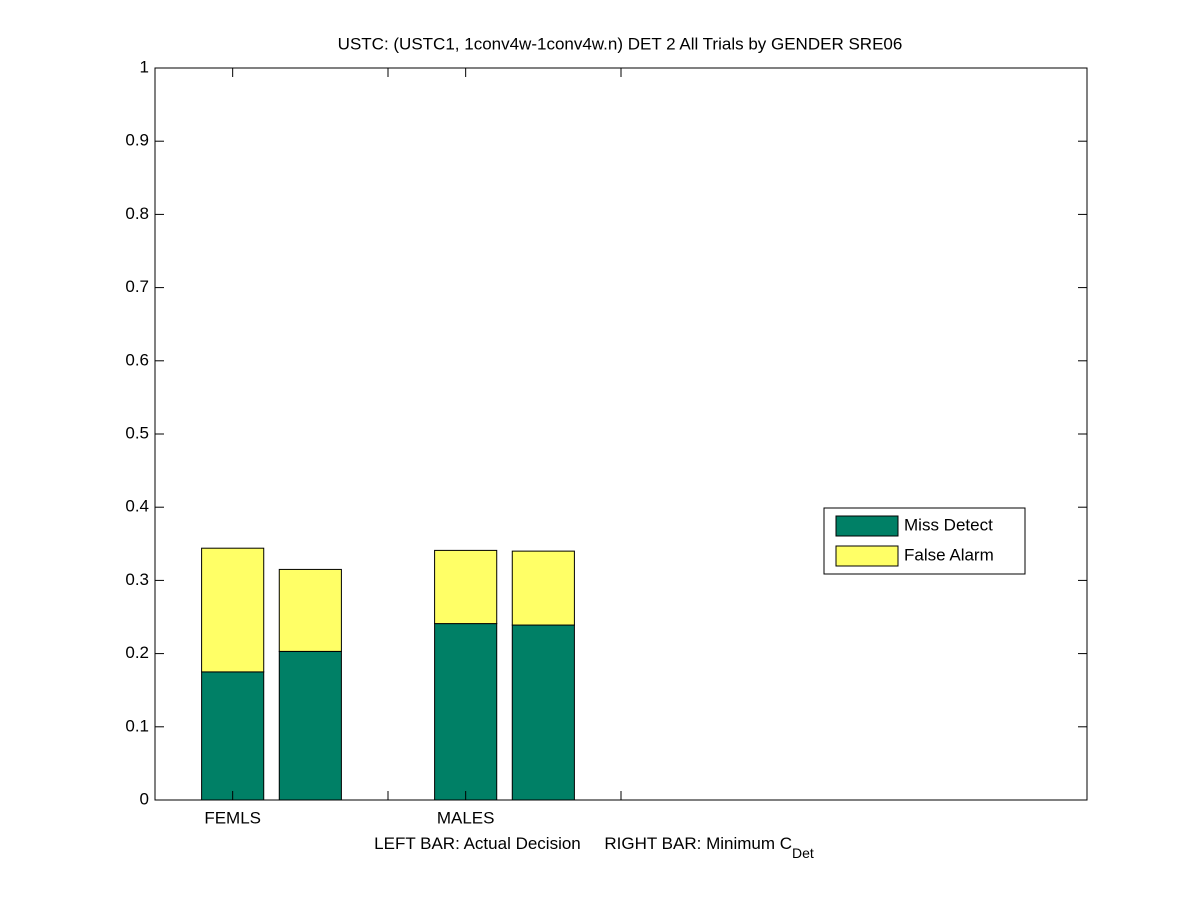 The image size is (1201, 900). What do you see at coordinates (466, 817) in the screenshot?
I see `x-tick-label: MALES` at bounding box center [466, 817].